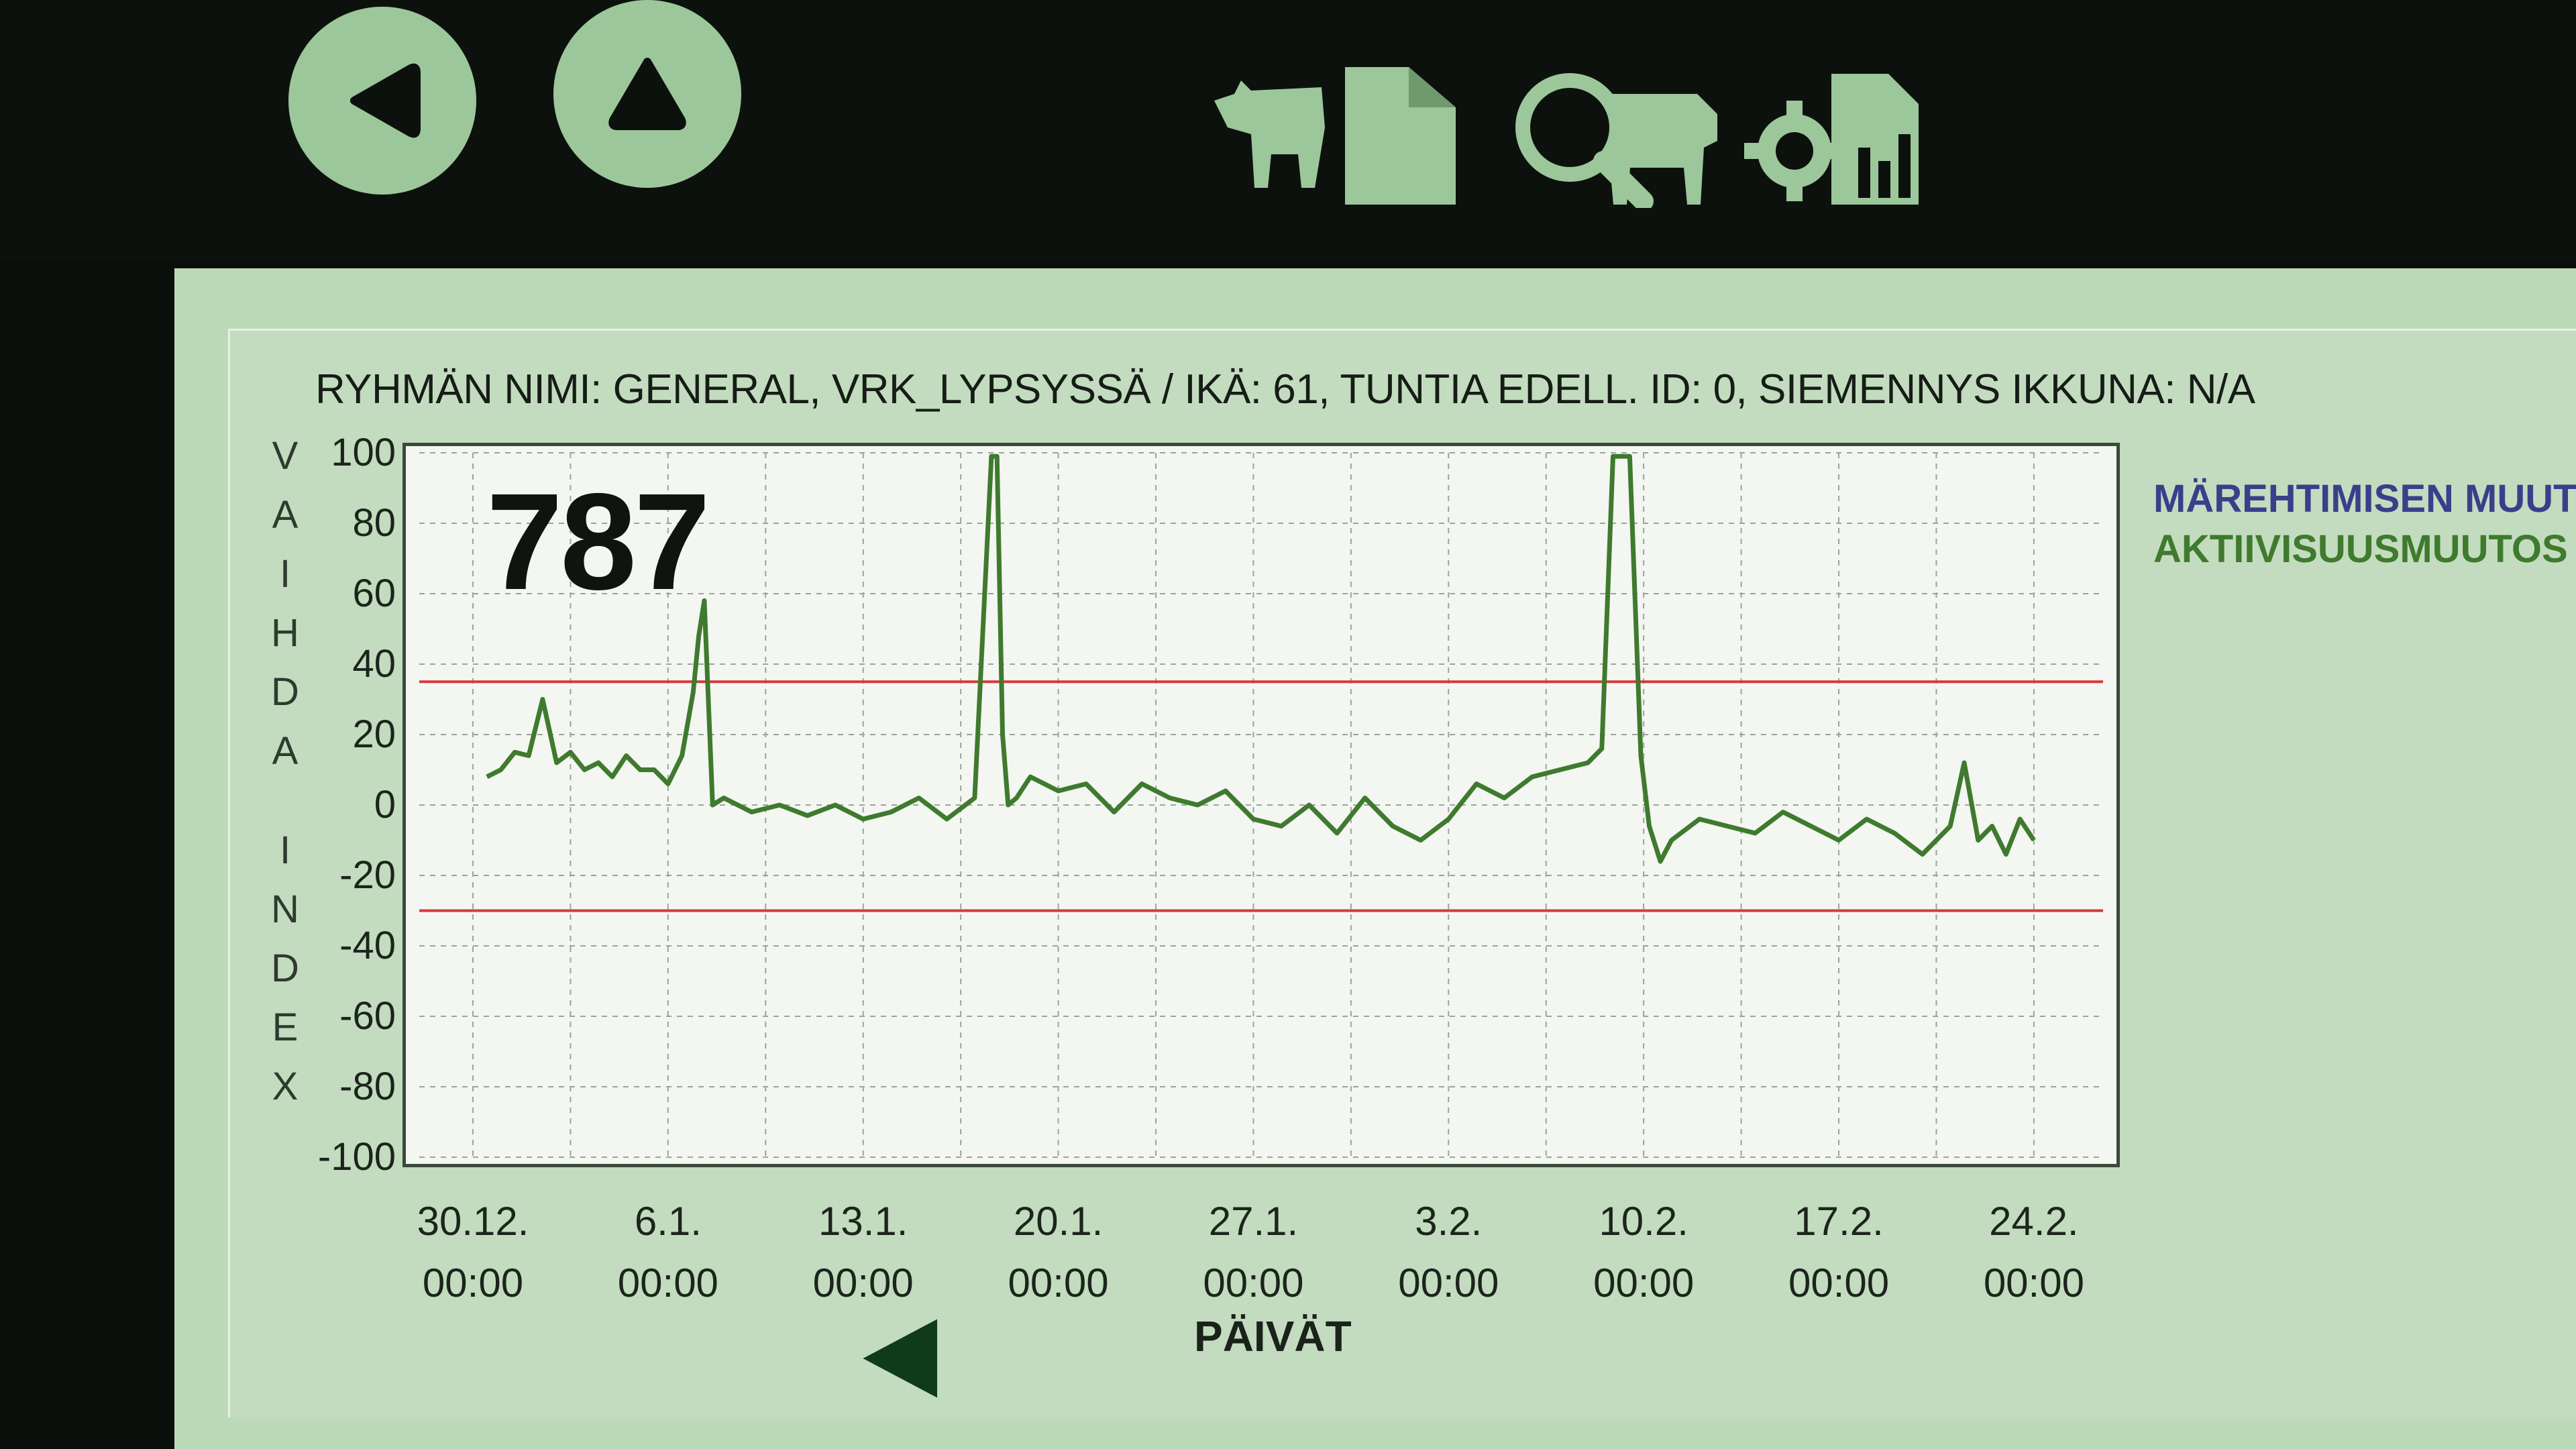 The height and width of the screenshot is (1449, 2576). What do you see at coordinates (1839, 1221) in the screenshot?
I see `x-tick-date: 17.2.` at bounding box center [1839, 1221].